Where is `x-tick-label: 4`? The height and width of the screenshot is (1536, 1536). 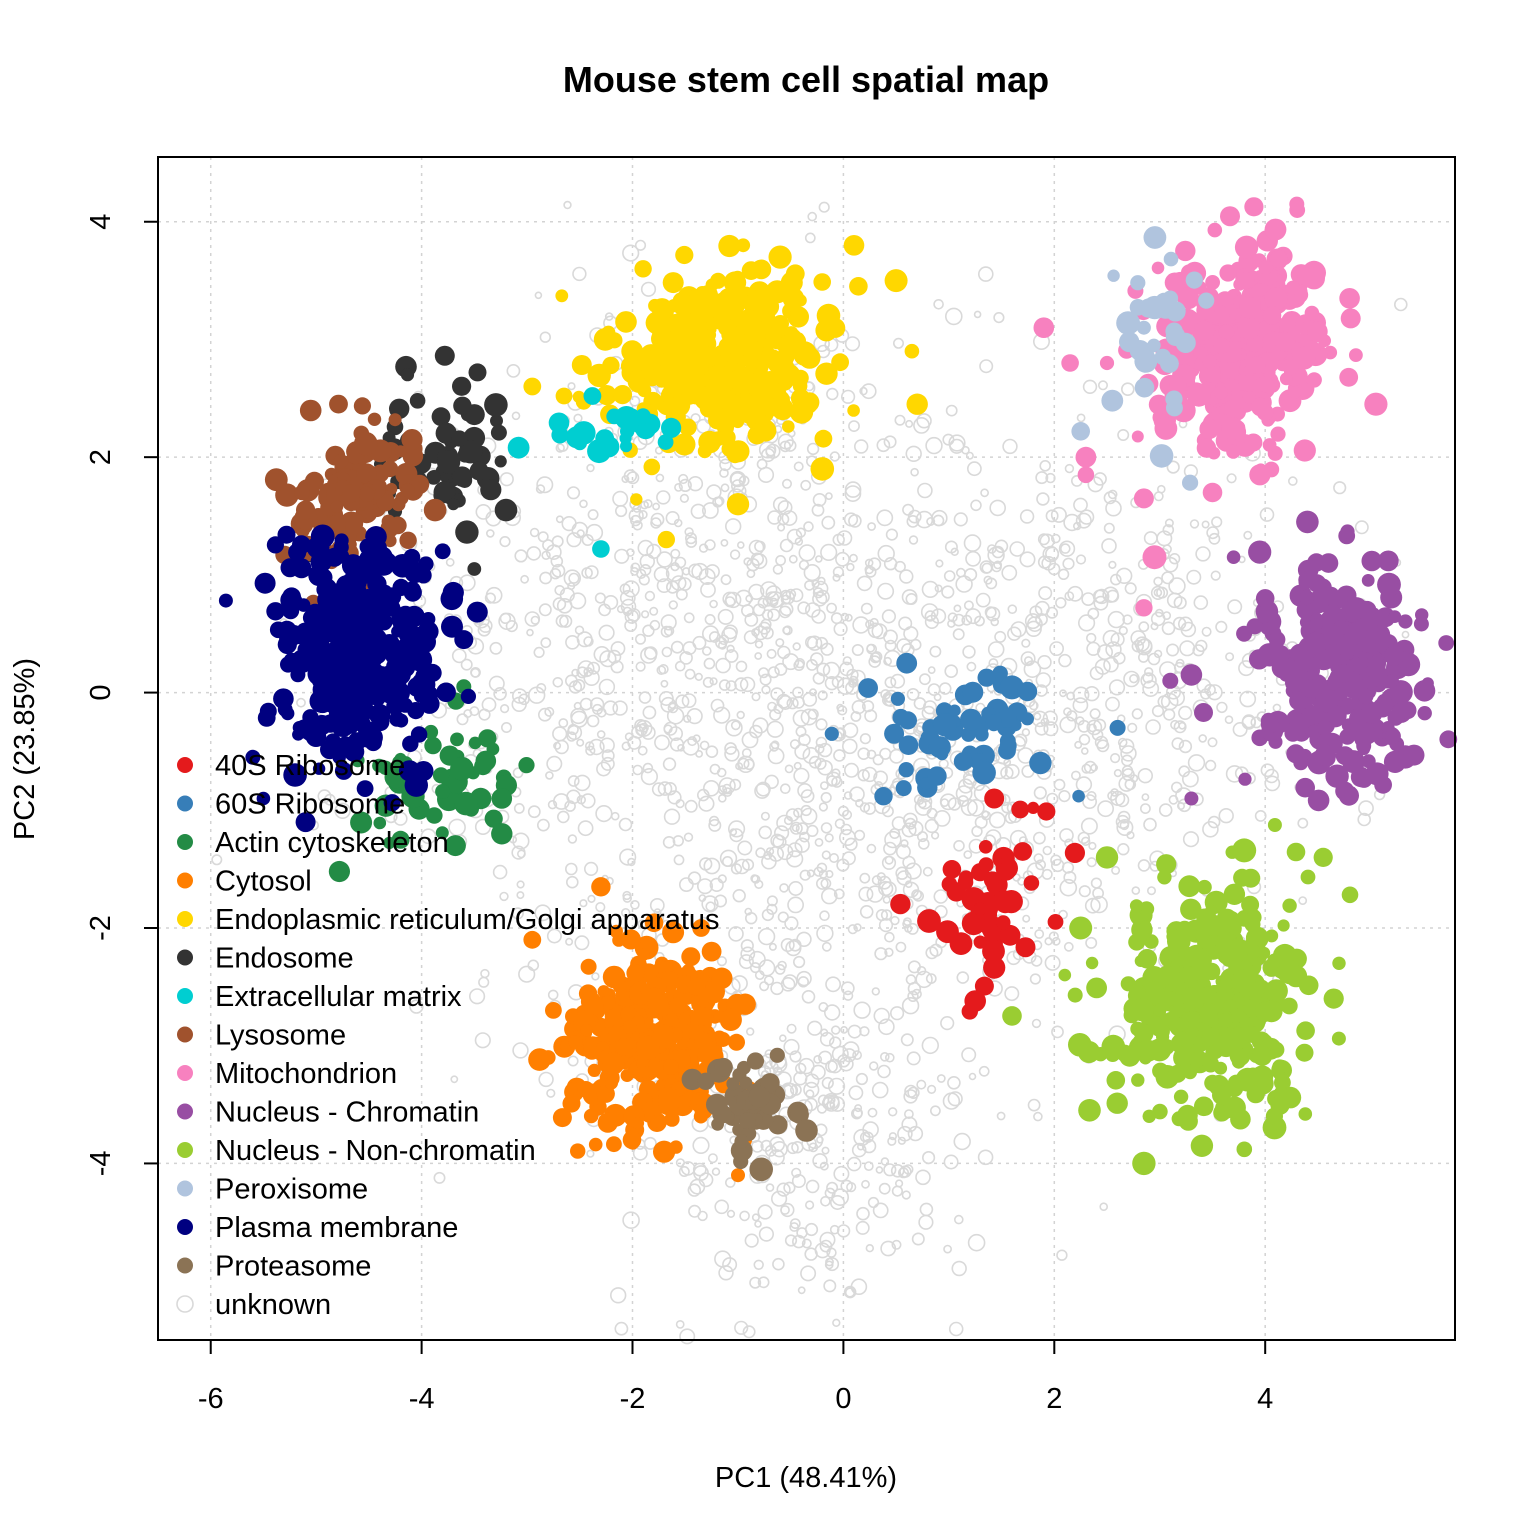
x-tick-label: 4 is located at coordinates (1265, 1399).